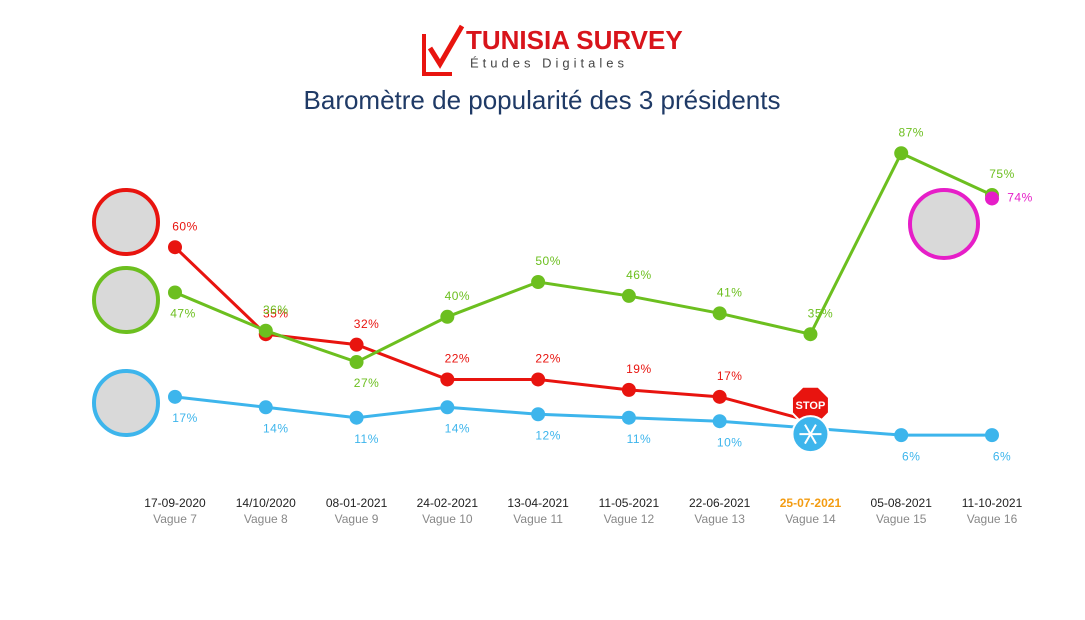 The image size is (1085, 620). What do you see at coordinates (548, 261) in the screenshot?
I see `data-label: 50%` at bounding box center [548, 261].